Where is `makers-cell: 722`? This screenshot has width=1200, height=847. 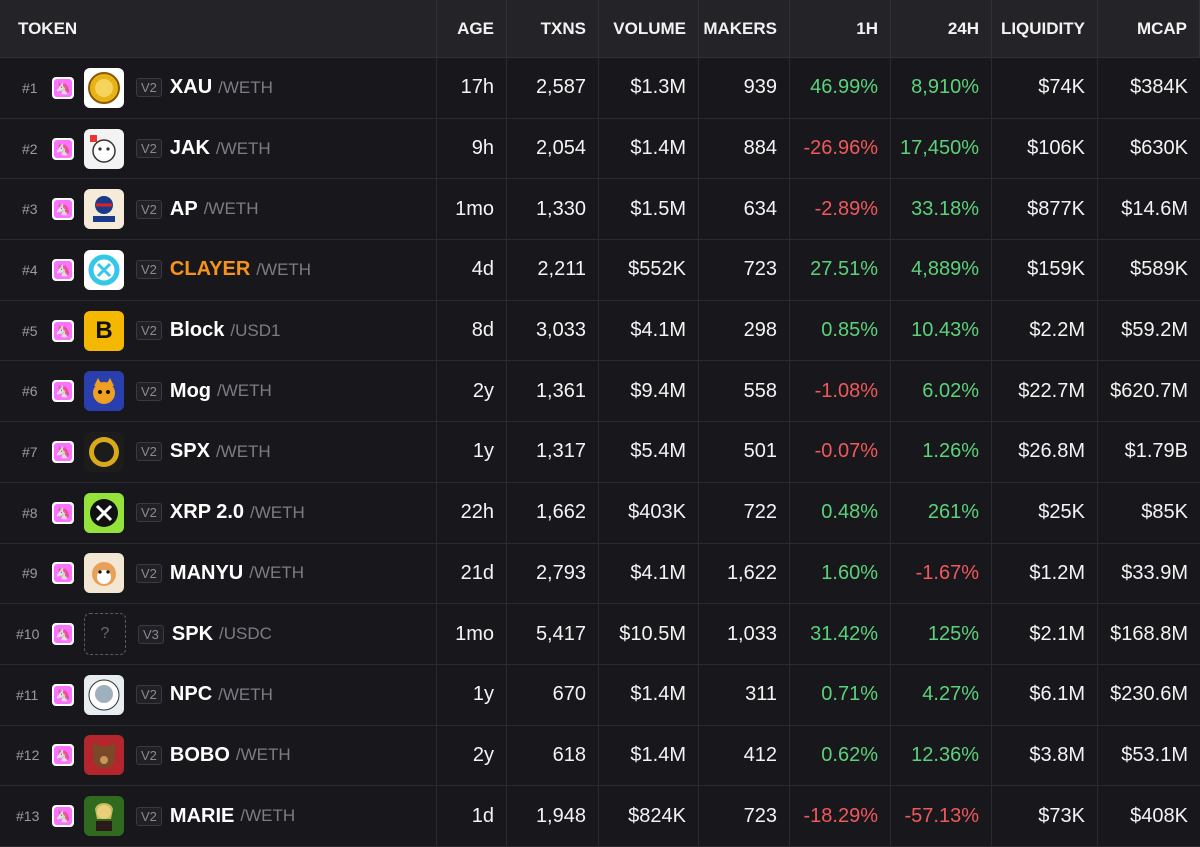
makers-cell: 722 is located at coordinates (744, 512).